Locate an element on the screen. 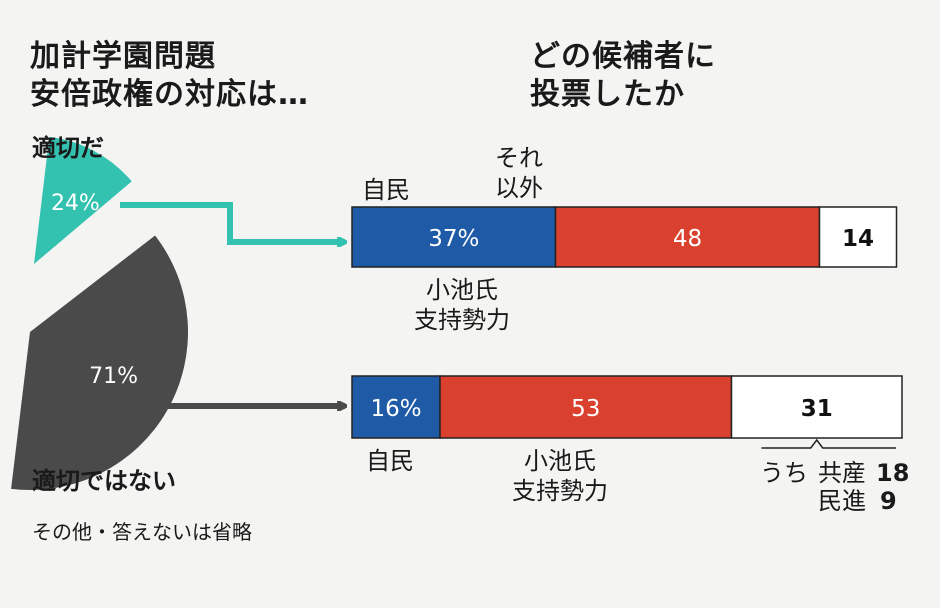  pie-value-label-1: 71% is located at coordinates (113, 376).